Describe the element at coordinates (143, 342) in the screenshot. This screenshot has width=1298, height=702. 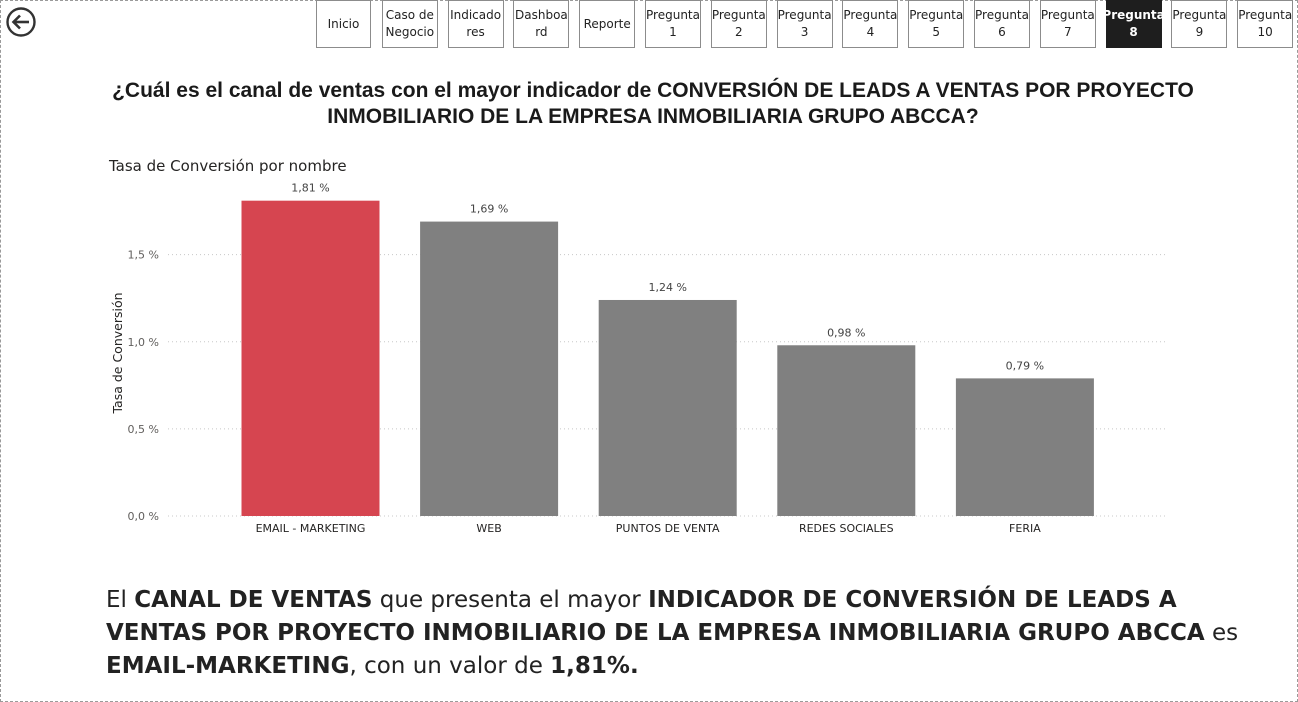
I see `y-tick-label: 1,0 %` at that location.